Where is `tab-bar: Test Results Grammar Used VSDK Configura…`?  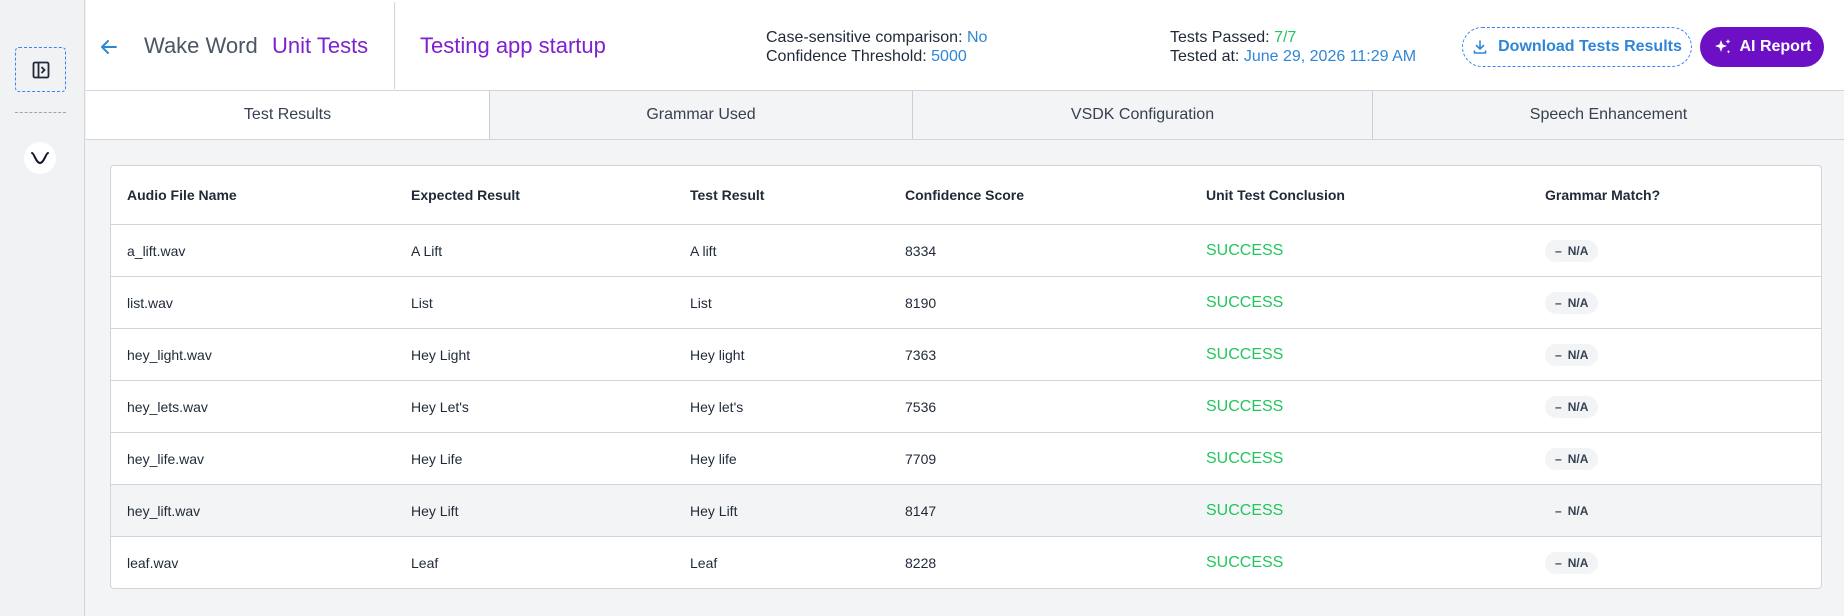 tab-bar: Test Results Grammar Used VSDK Configura… is located at coordinates (965, 115).